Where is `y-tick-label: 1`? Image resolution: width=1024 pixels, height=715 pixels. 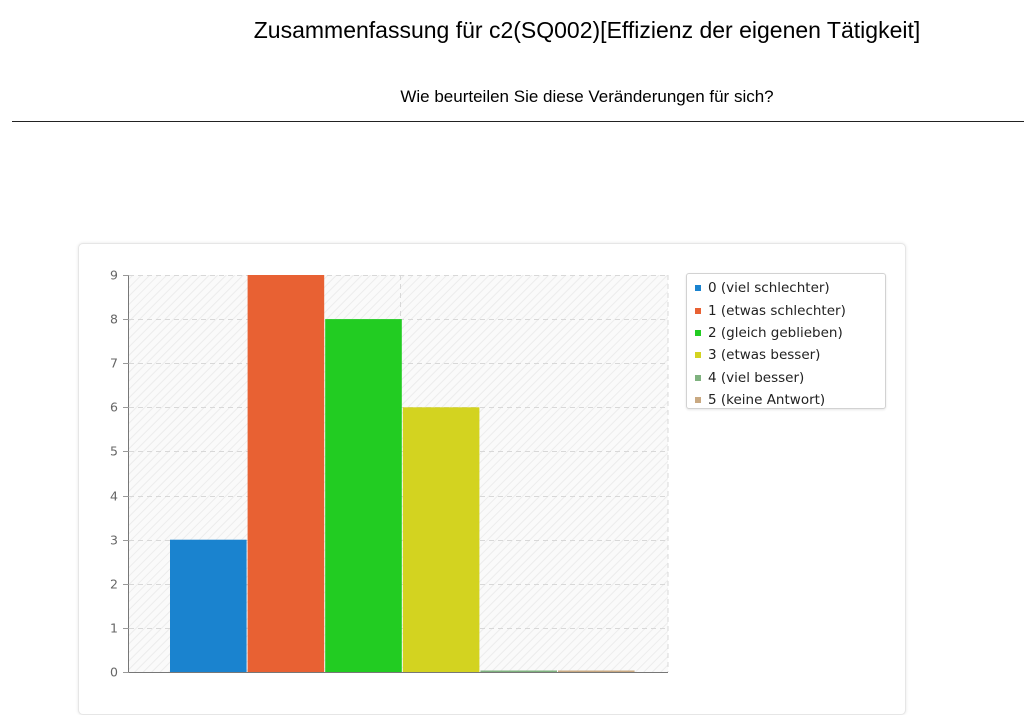
y-tick-label: 1 is located at coordinates (114, 628).